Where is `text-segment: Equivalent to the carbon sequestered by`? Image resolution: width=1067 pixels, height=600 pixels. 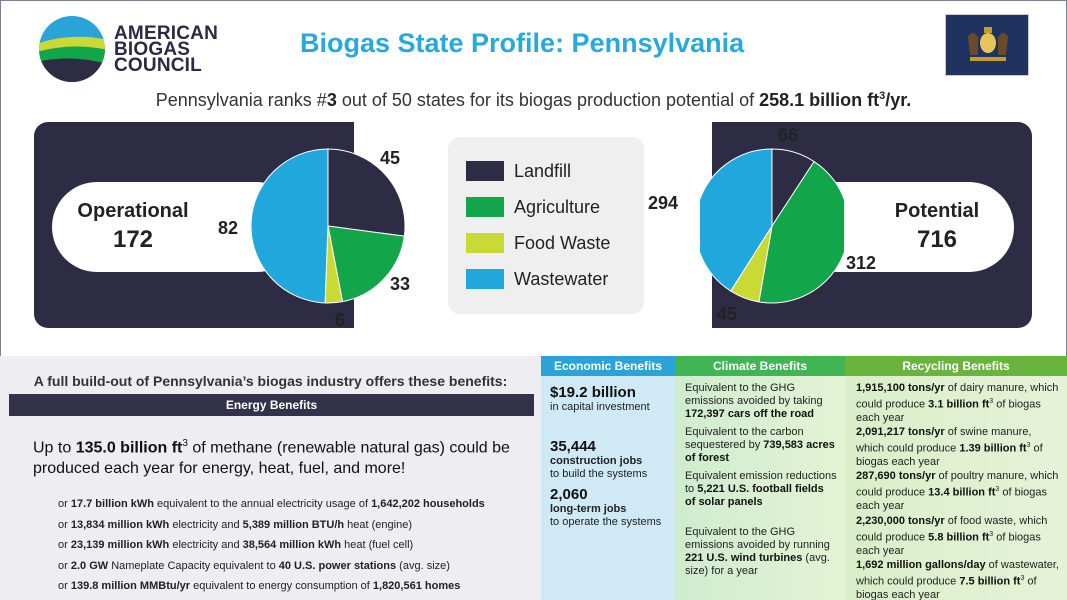
text-segment: Equivalent to the carbon sequestered by is located at coordinates (744, 438).